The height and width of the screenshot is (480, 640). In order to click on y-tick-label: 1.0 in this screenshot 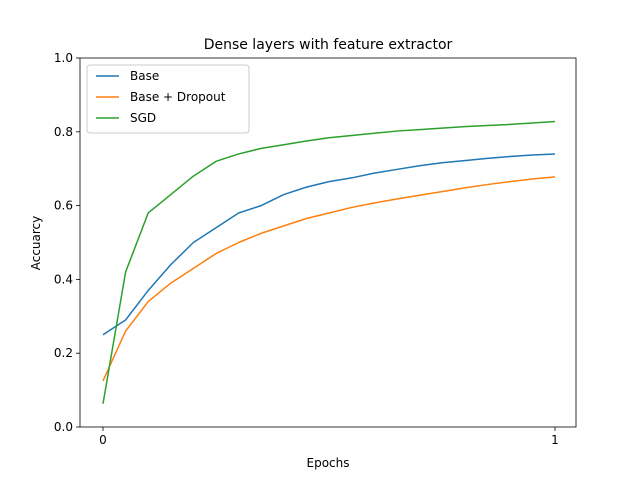, I will do `click(63, 58)`.